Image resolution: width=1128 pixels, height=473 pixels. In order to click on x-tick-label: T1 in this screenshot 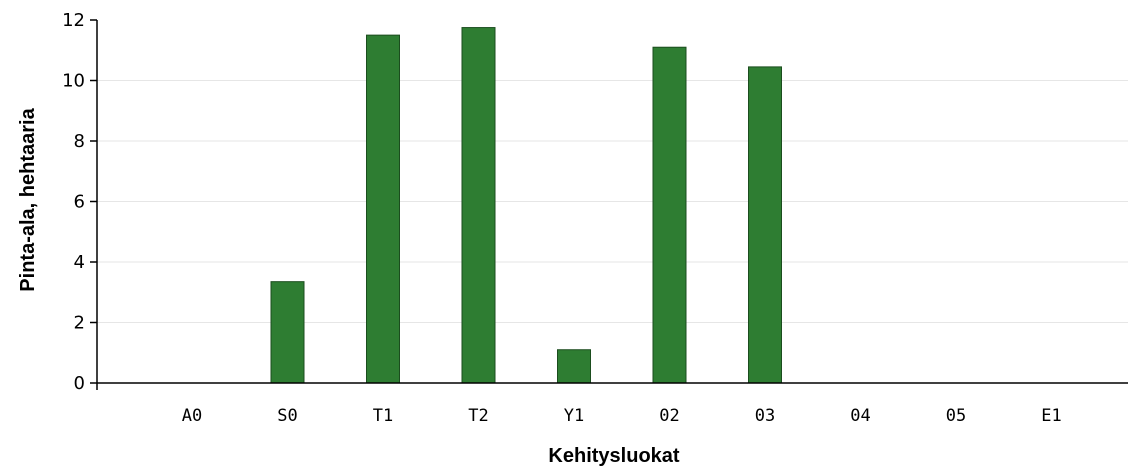, I will do `click(383, 416)`.